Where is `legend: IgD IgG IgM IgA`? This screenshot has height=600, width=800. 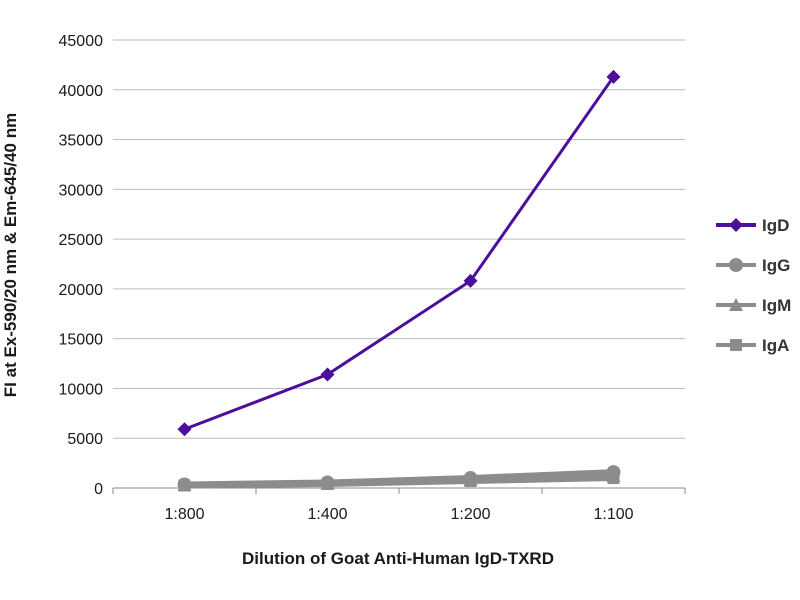 legend: IgD IgG IgM IgA is located at coordinates (753, 285).